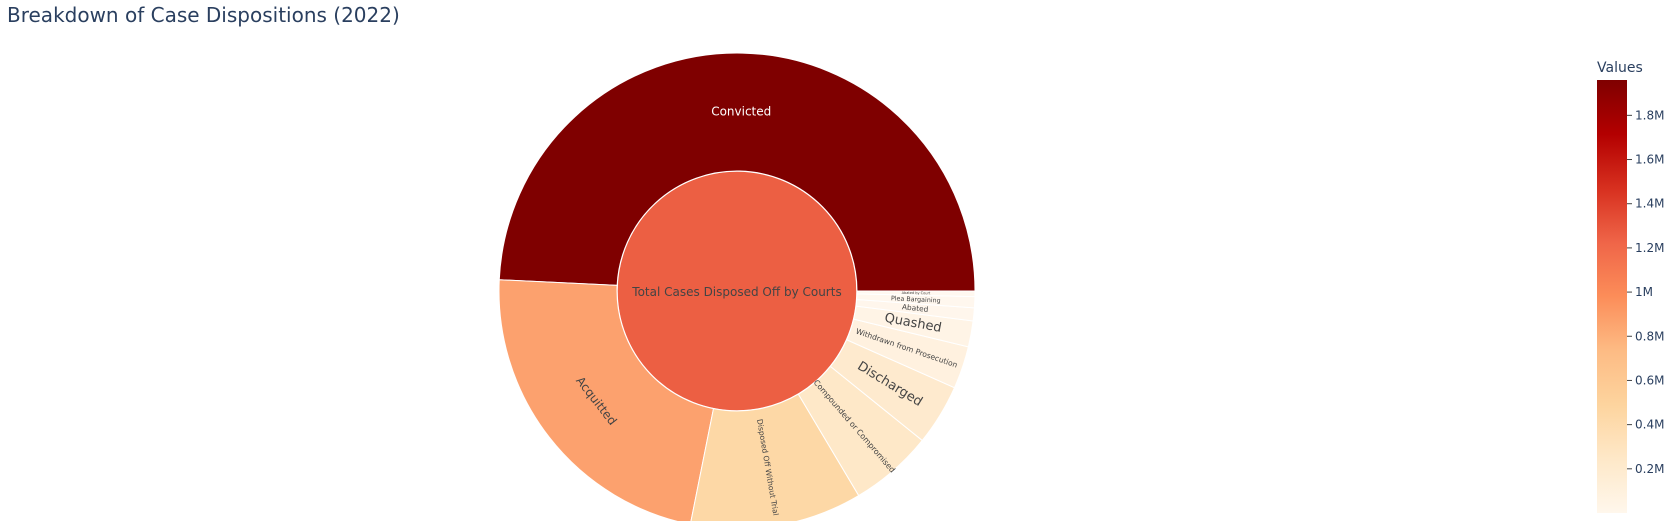 This screenshot has height=521, width=1665. What do you see at coordinates (737, 172) in the screenshot?
I see `sunburst-segment-convicted` at bounding box center [737, 172].